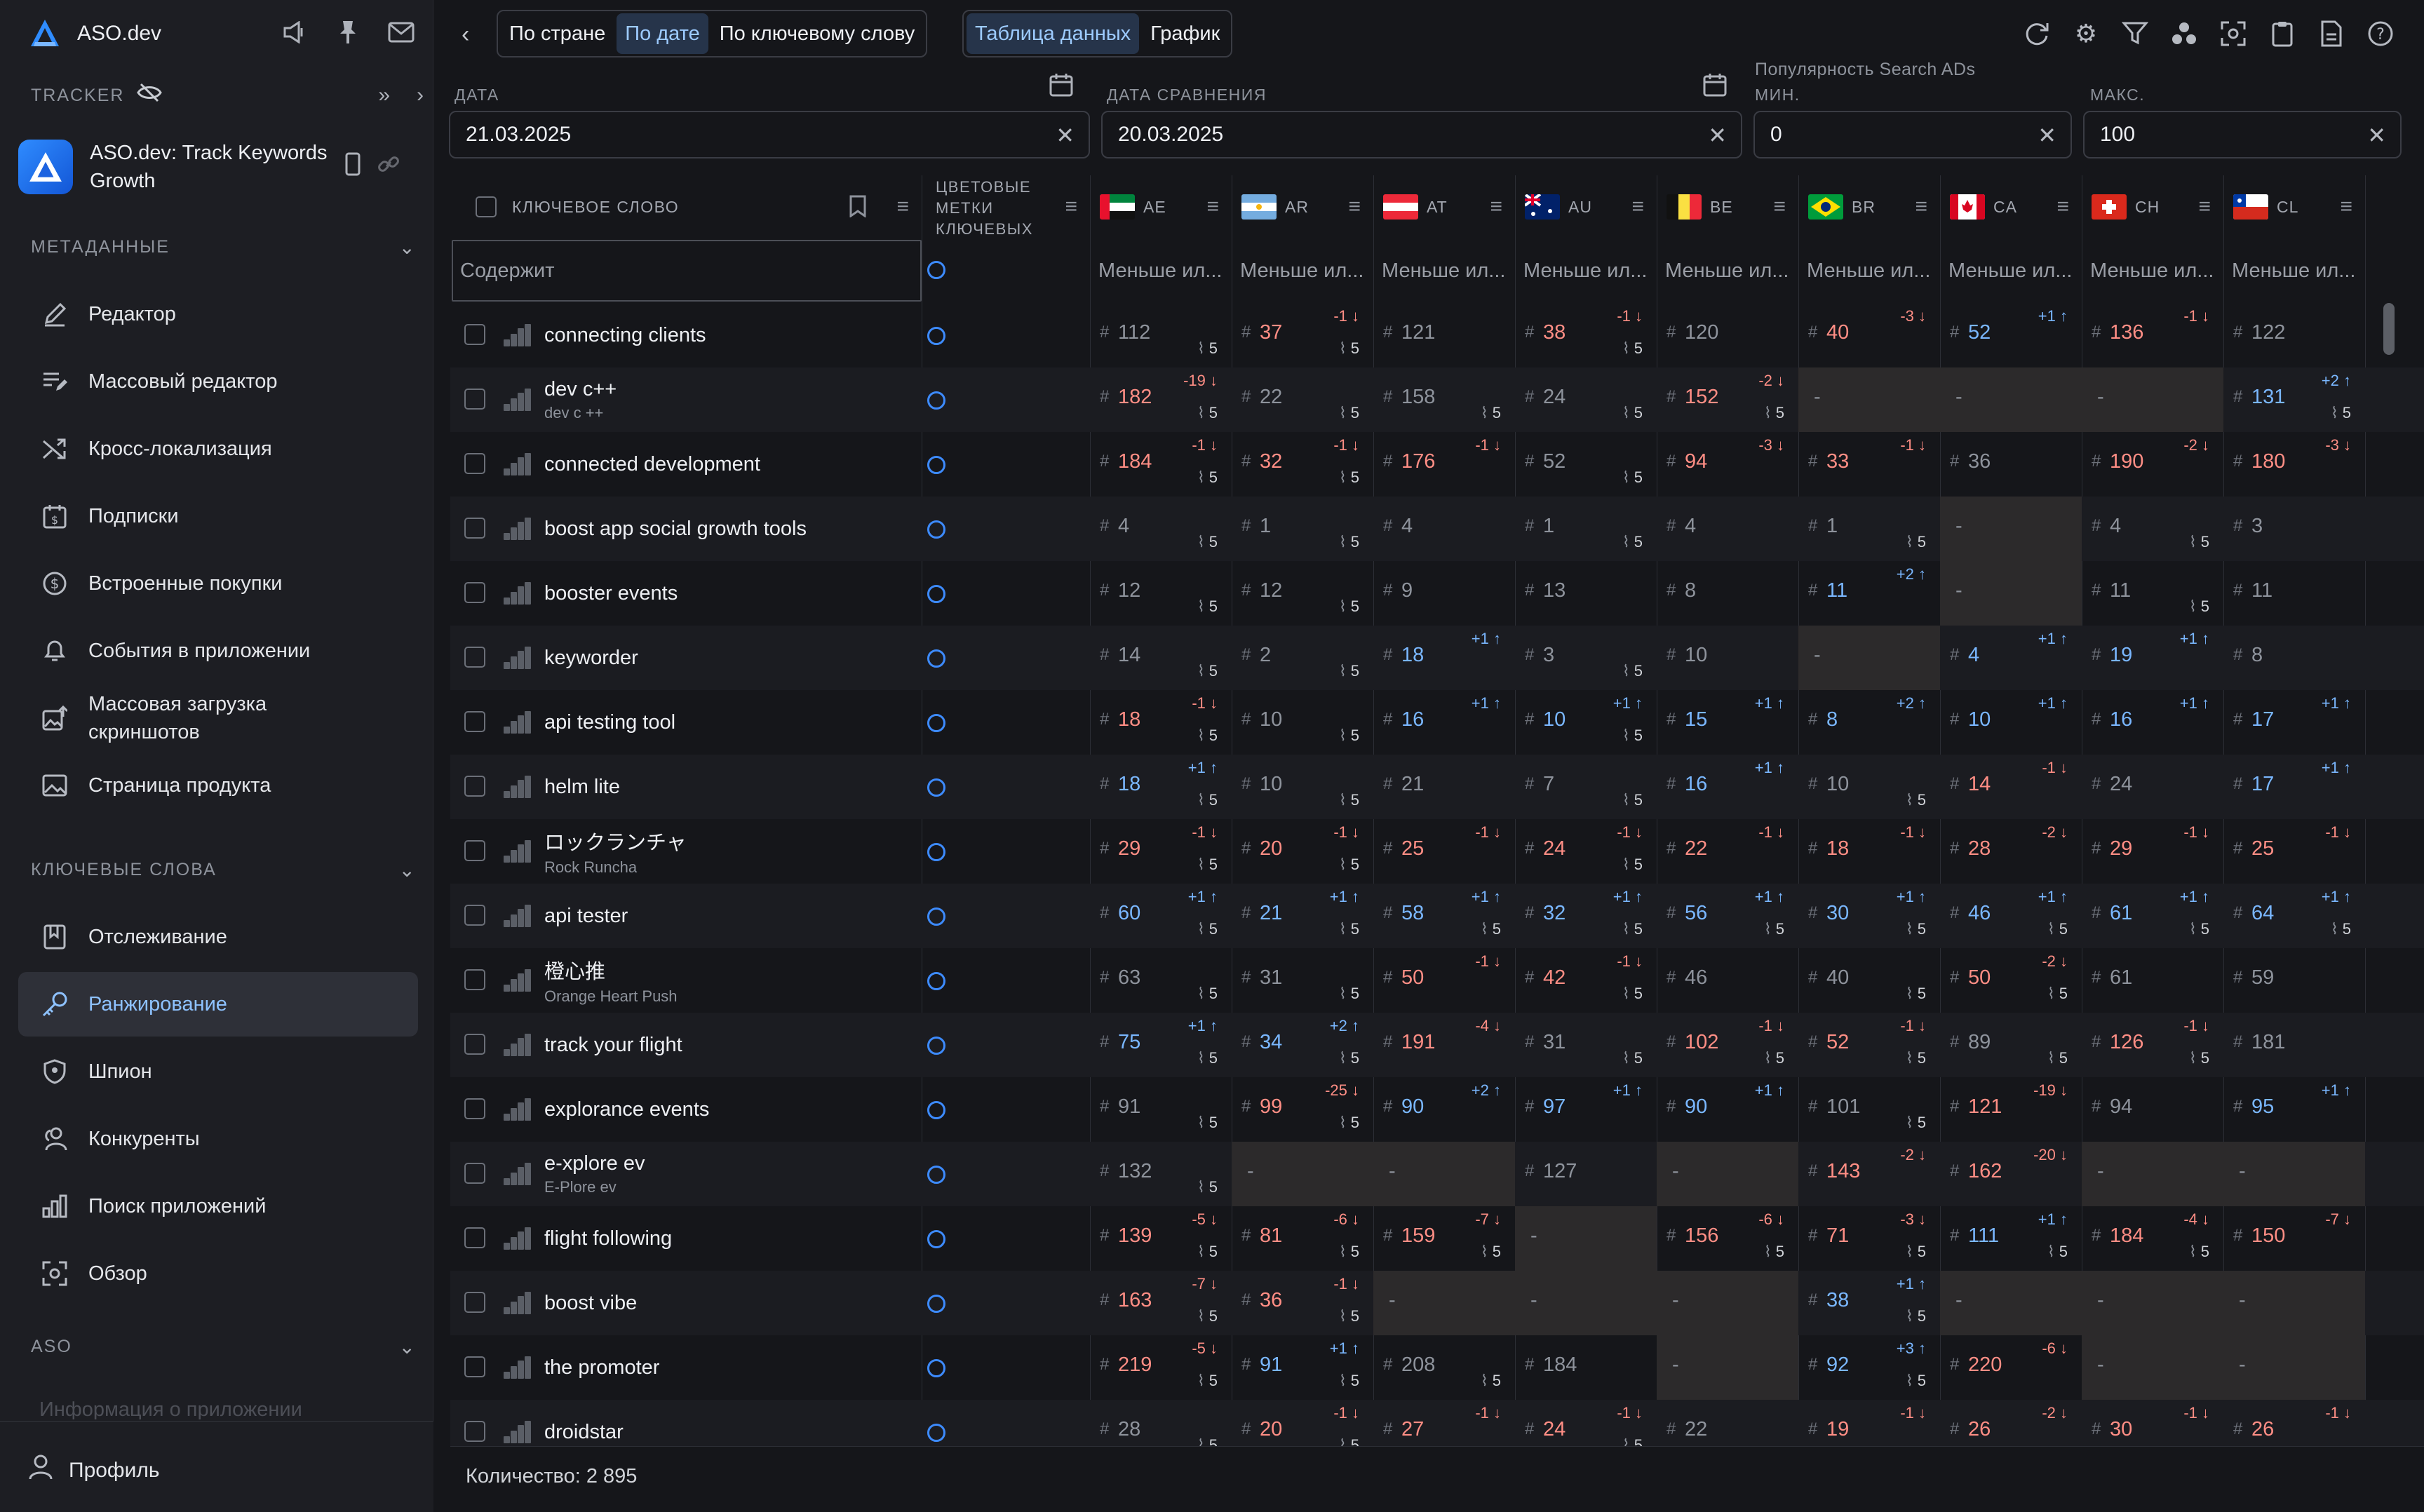 The height and width of the screenshot is (1512, 2424). I want to click on eye-off-icon, so click(150, 95).